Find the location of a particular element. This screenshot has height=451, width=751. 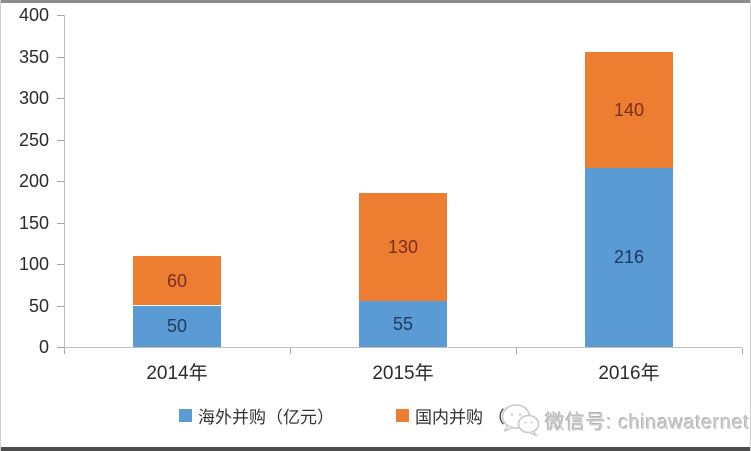

bar-value-label: 55 is located at coordinates (403, 324).